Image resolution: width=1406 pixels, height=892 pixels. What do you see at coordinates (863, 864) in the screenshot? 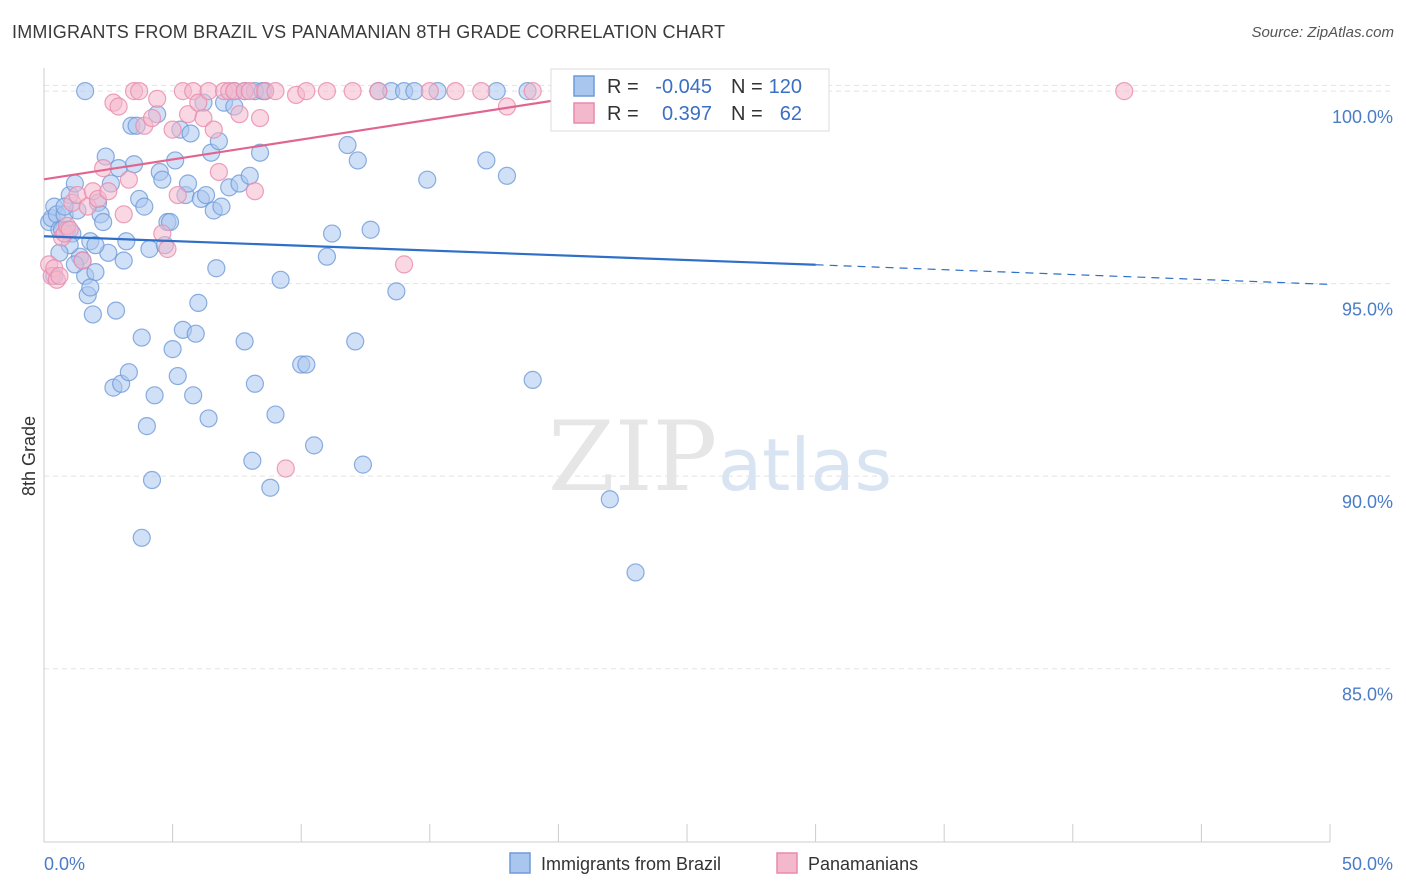
I see `bottom-legend-panamanians: Panamanians` at bounding box center [863, 864].